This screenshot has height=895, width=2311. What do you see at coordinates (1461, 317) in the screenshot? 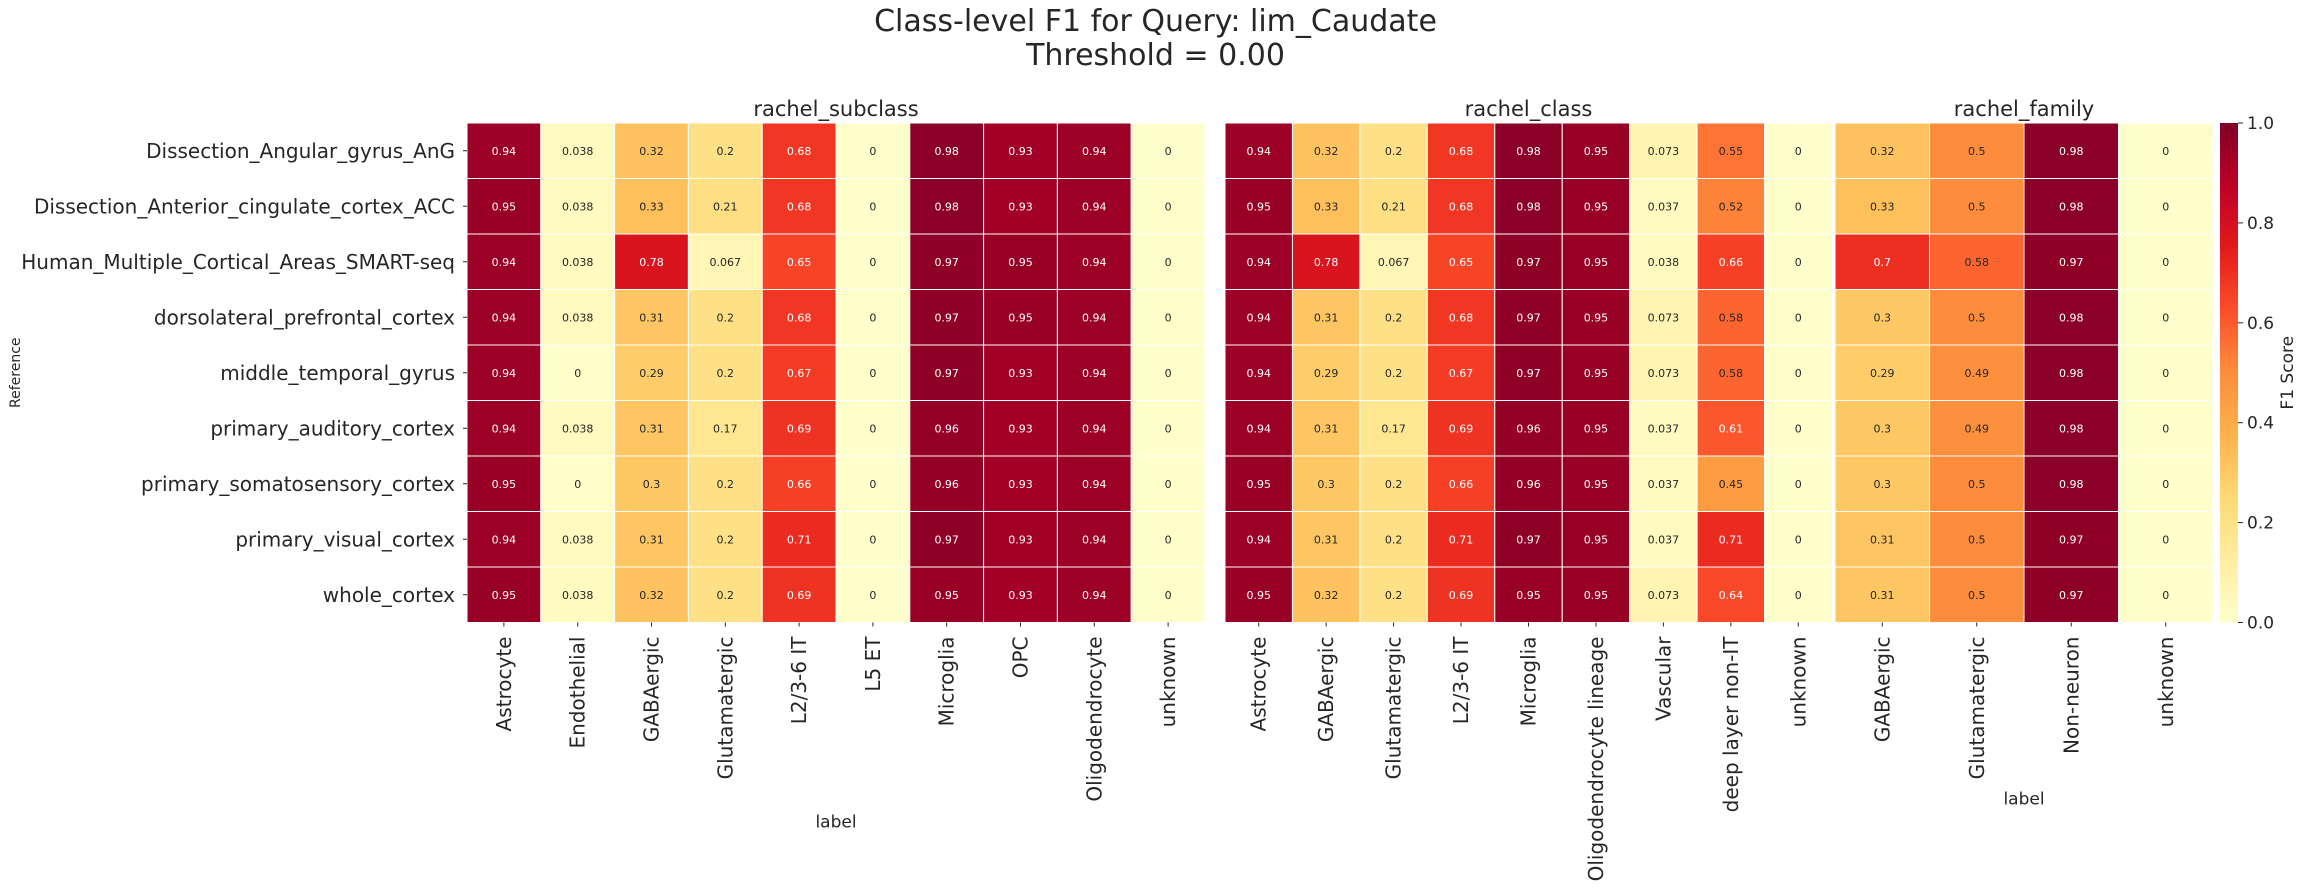
I see `cell-value-label: 0.68` at bounding box center [1461, 317].